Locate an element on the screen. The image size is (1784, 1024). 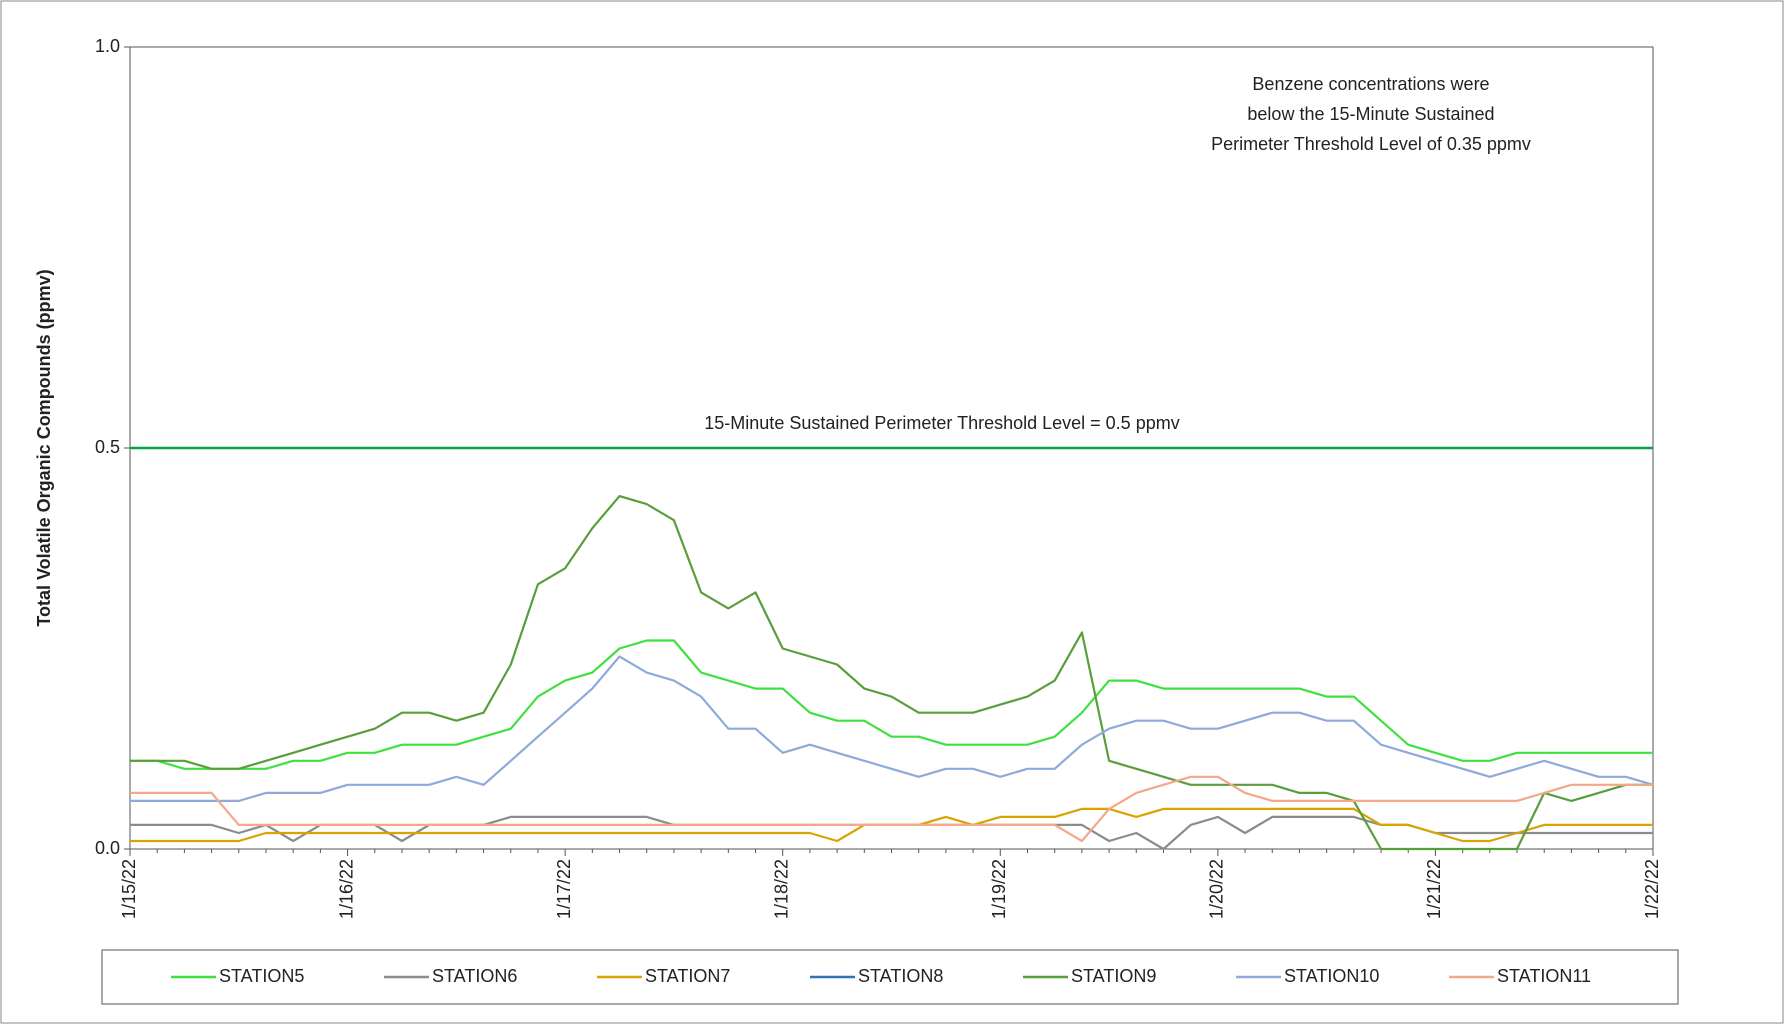
x-tick-label: 1/21/22 is located at coordinates (1434, 889).